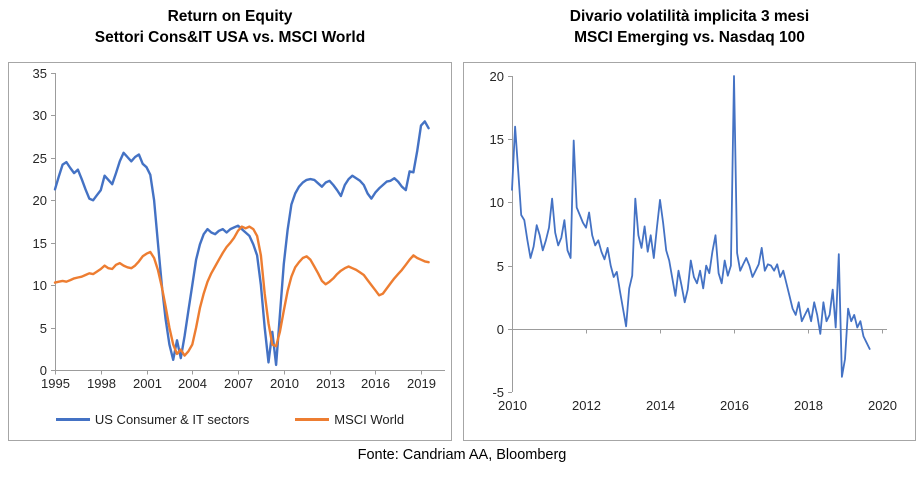 The image size is (924, 481). Describe the element at coordinates (882, 405) in the screenshot. I see `svg-text: 2020` at that location.